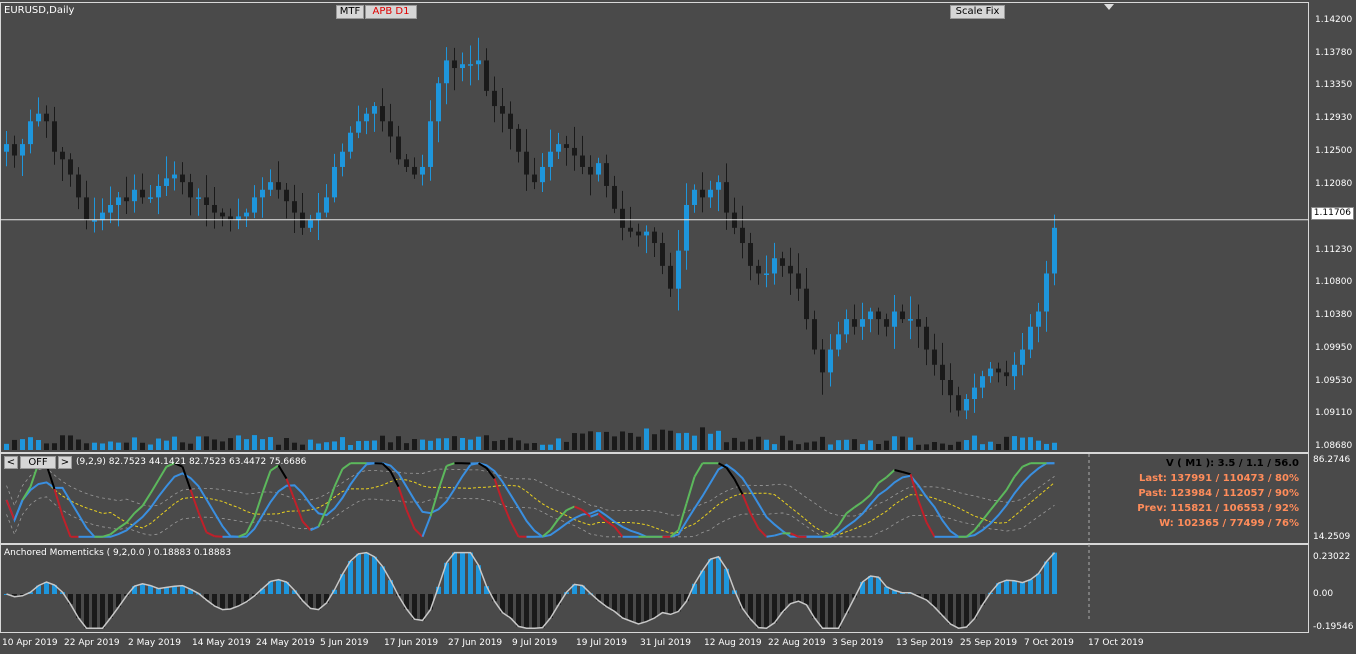  Describe the element at coordinates (1218, 493) in the screenshot. I see `stats-past-line: Past: 123984 / 112057 / 90%` at that location.